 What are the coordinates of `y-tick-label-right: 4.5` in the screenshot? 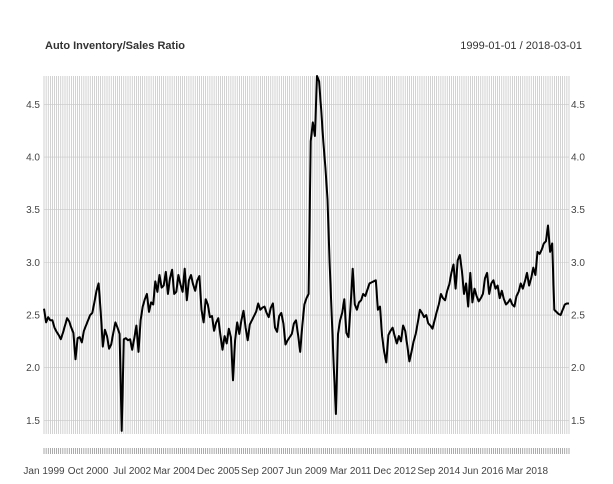 It's located at (578, 105).